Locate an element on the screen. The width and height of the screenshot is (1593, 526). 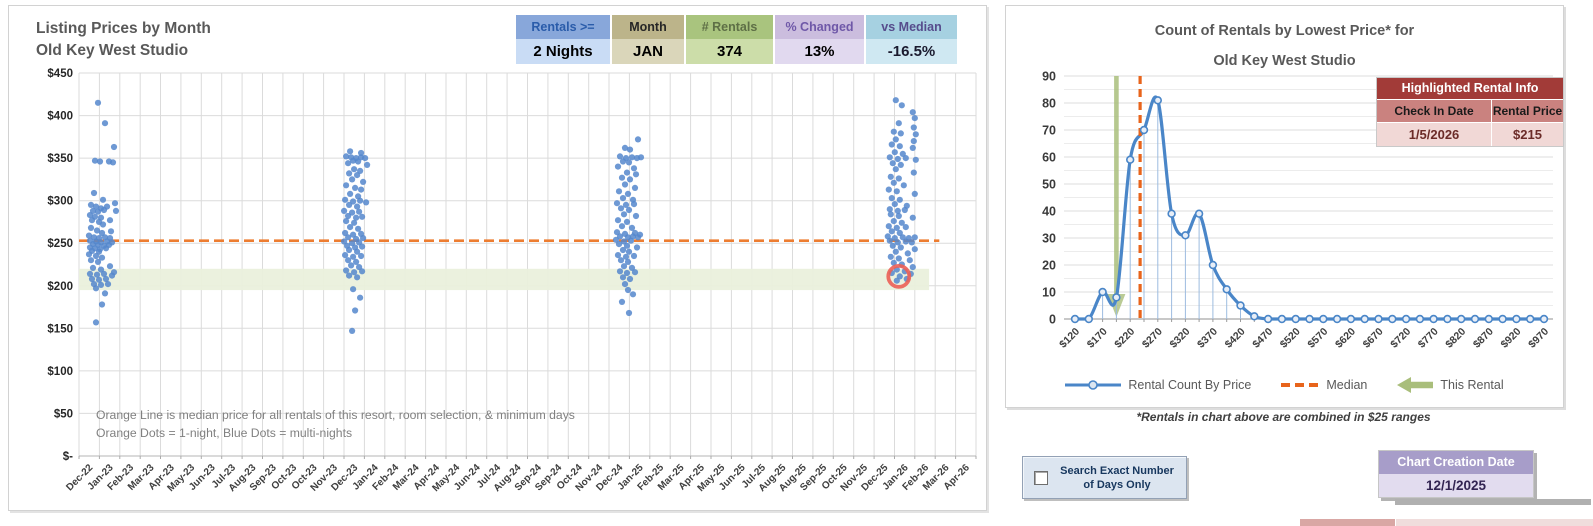
stat-box-3: % Changed 13% is located at coordinates (819, 39).